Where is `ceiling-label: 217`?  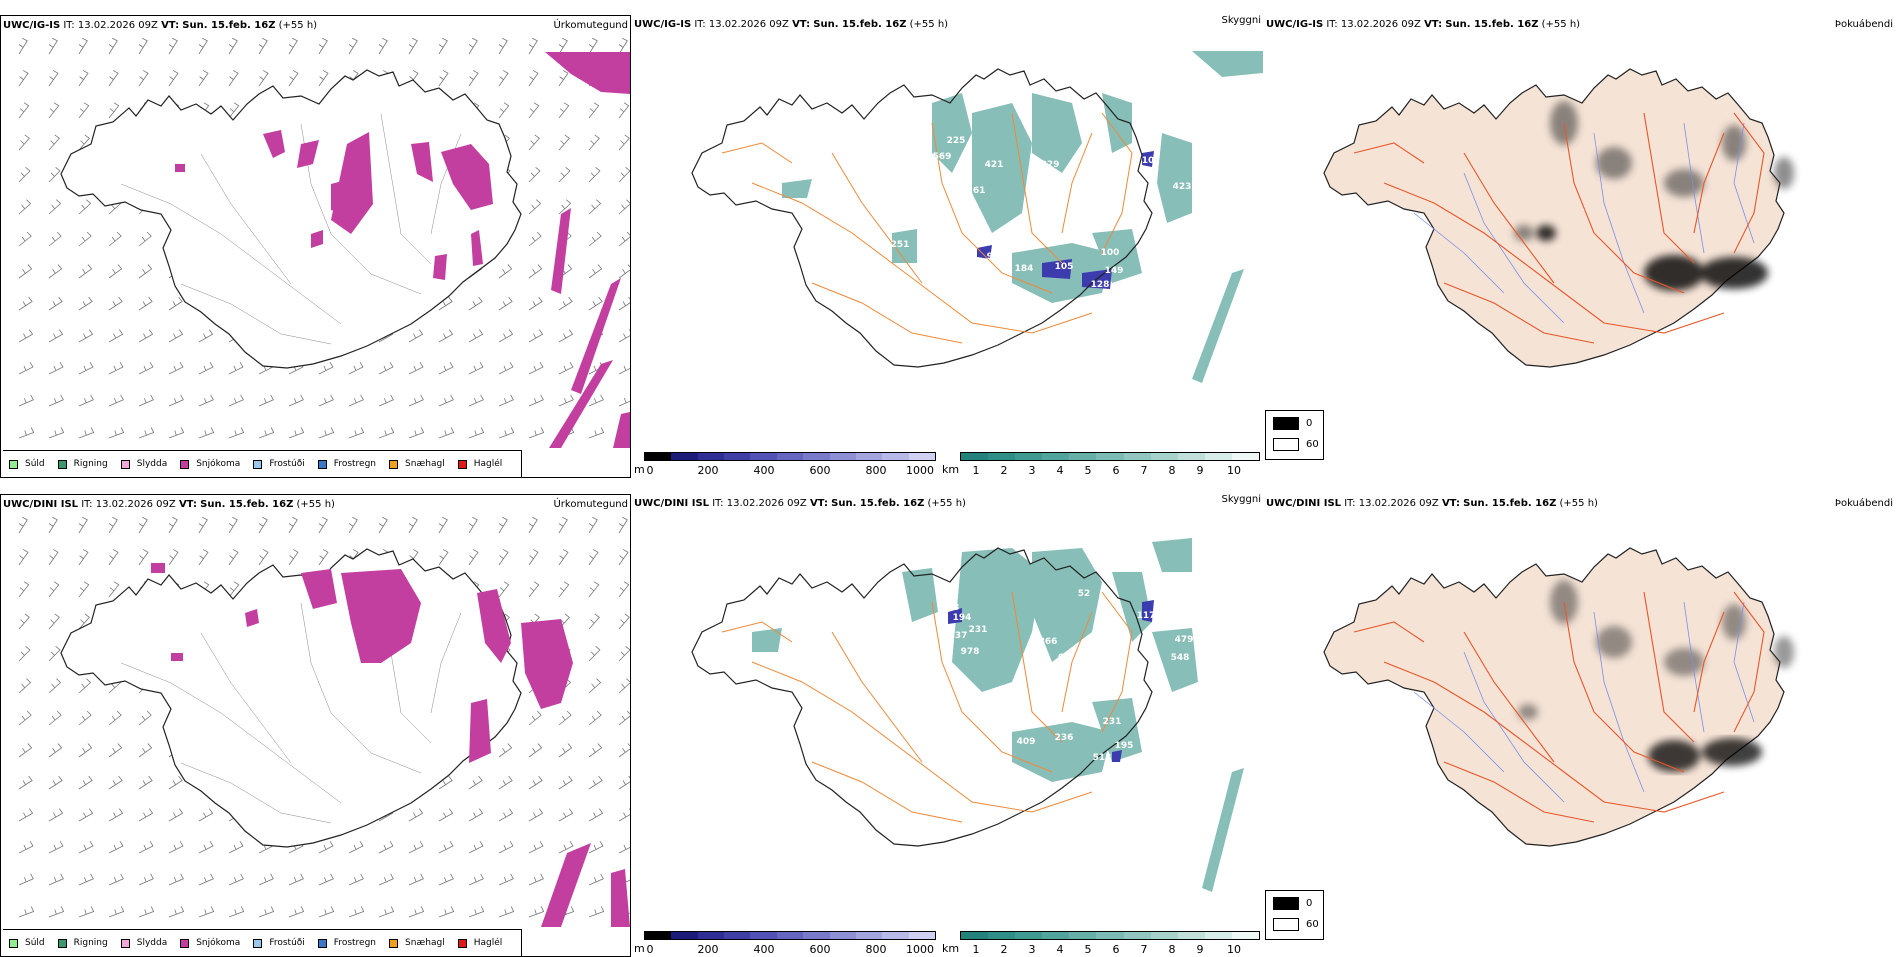 ceiling-label: 217 is located at coordinates (952, 249).